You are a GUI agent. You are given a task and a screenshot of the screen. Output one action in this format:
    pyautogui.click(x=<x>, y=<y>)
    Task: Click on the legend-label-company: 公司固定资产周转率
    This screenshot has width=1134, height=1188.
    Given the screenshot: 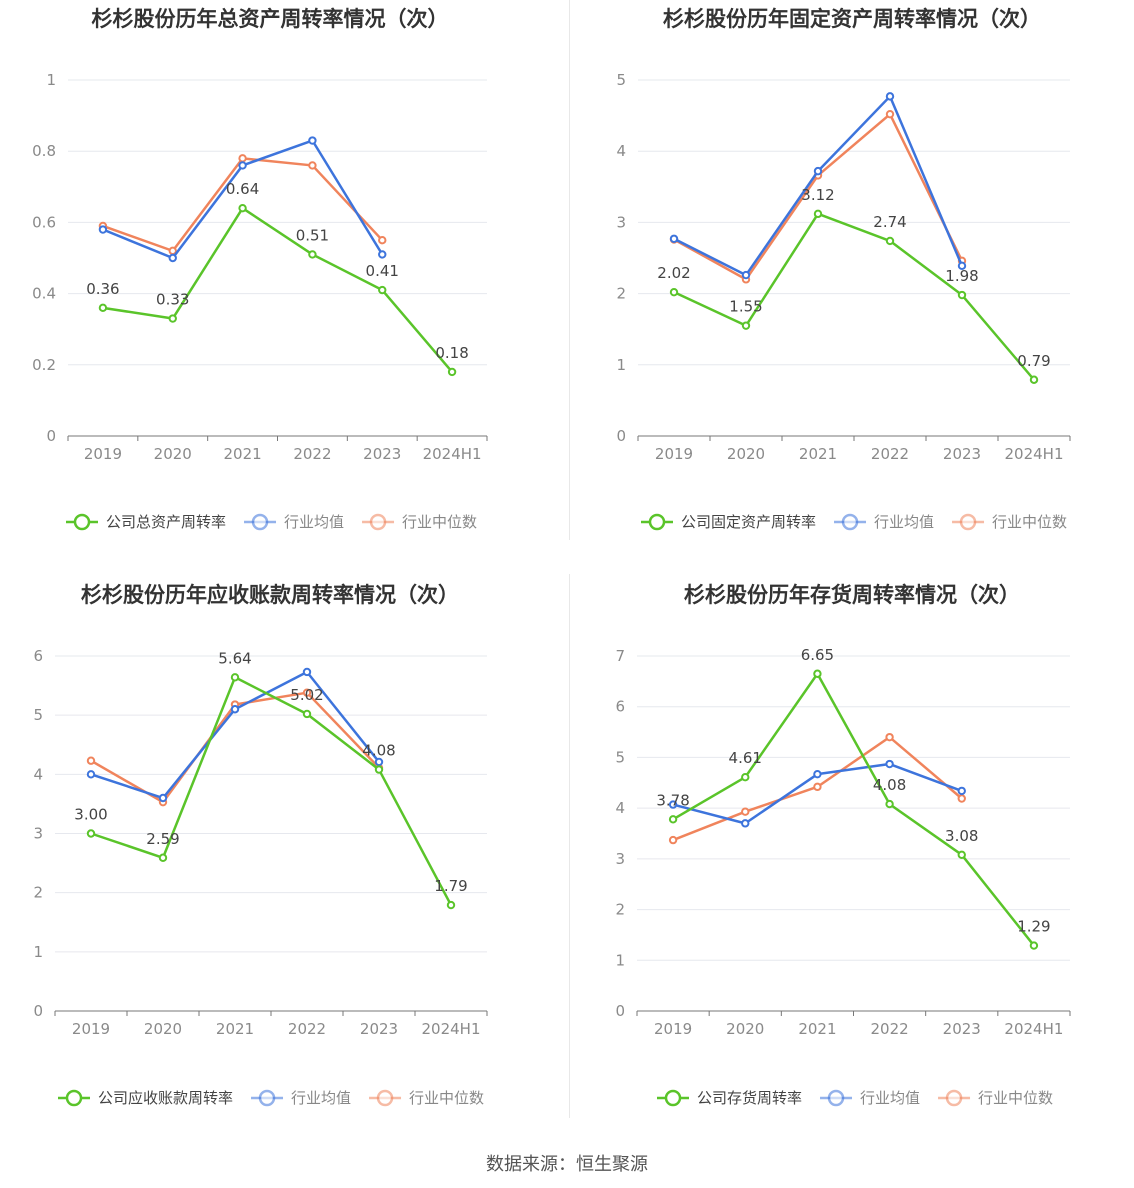 What is the action you would take?
    pyautogui.click(x=748, y=522)
    